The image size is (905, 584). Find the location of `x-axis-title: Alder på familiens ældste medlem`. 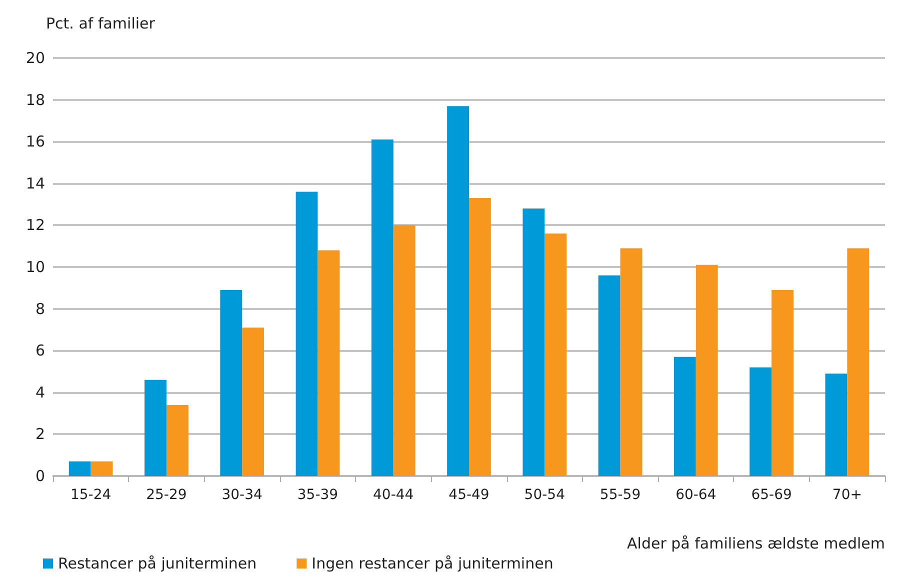

x-axis-title: Alder på familiens ældste medlem is located at coordinates (756, 543).